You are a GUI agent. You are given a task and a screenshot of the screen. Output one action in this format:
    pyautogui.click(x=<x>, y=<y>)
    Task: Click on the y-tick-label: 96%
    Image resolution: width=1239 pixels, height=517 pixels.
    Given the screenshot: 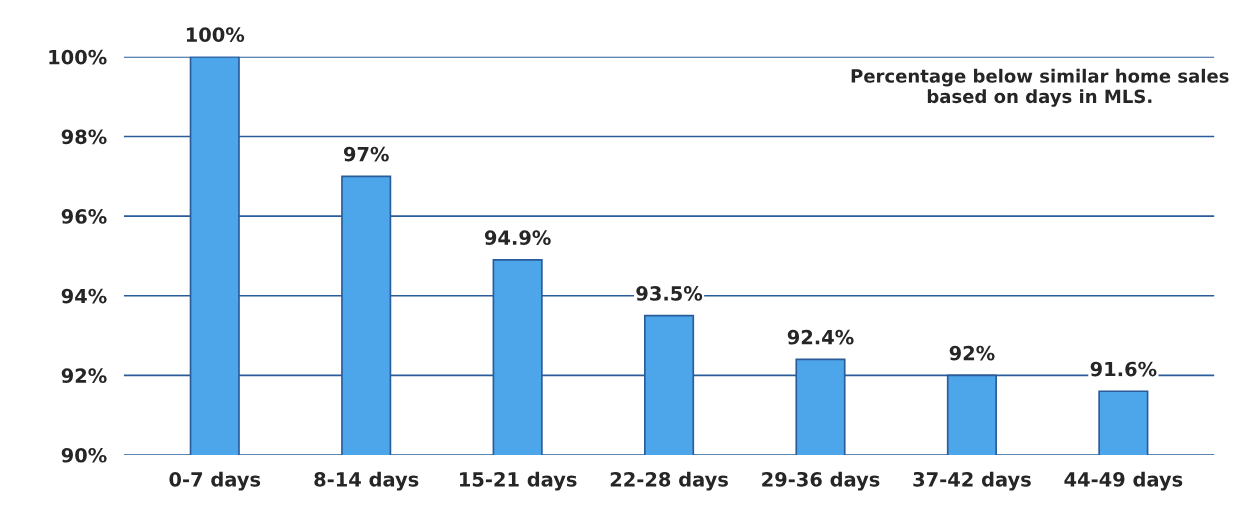 What is the action you would take?
    pyautogui.click(x=84, y=216)
    